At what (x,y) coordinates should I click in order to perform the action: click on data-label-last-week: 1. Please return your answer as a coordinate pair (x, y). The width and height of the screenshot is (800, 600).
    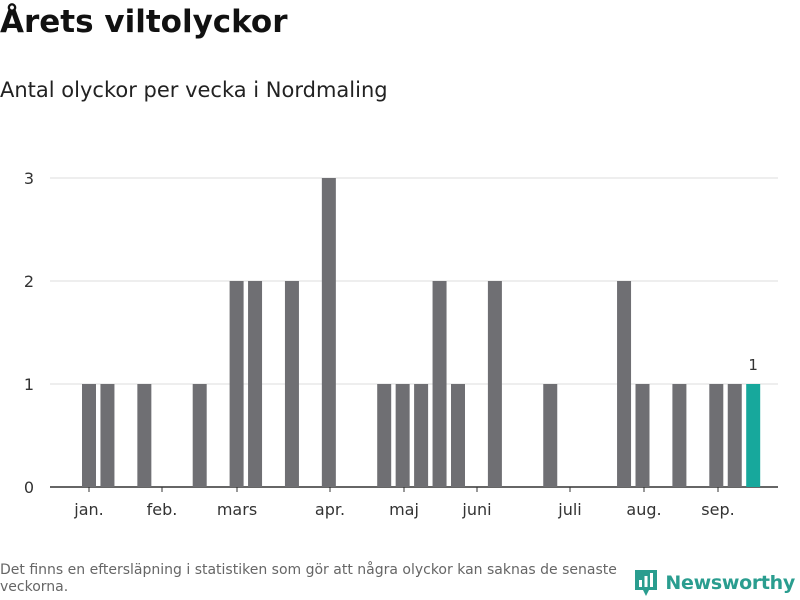
    Looking at the image, I should click on (753, 365).